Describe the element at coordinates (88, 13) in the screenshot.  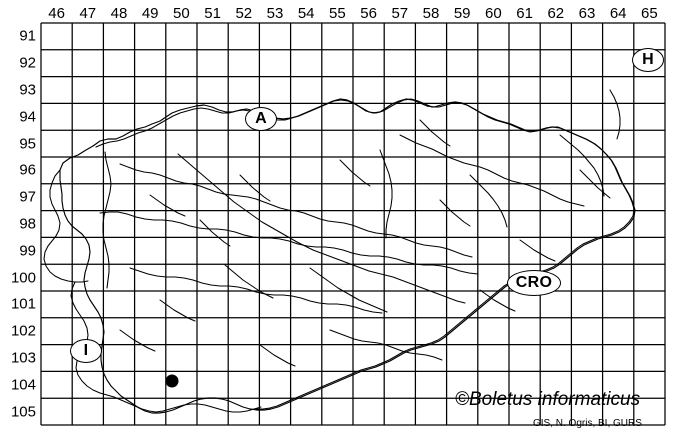
I see `col-label: 47` at that location.